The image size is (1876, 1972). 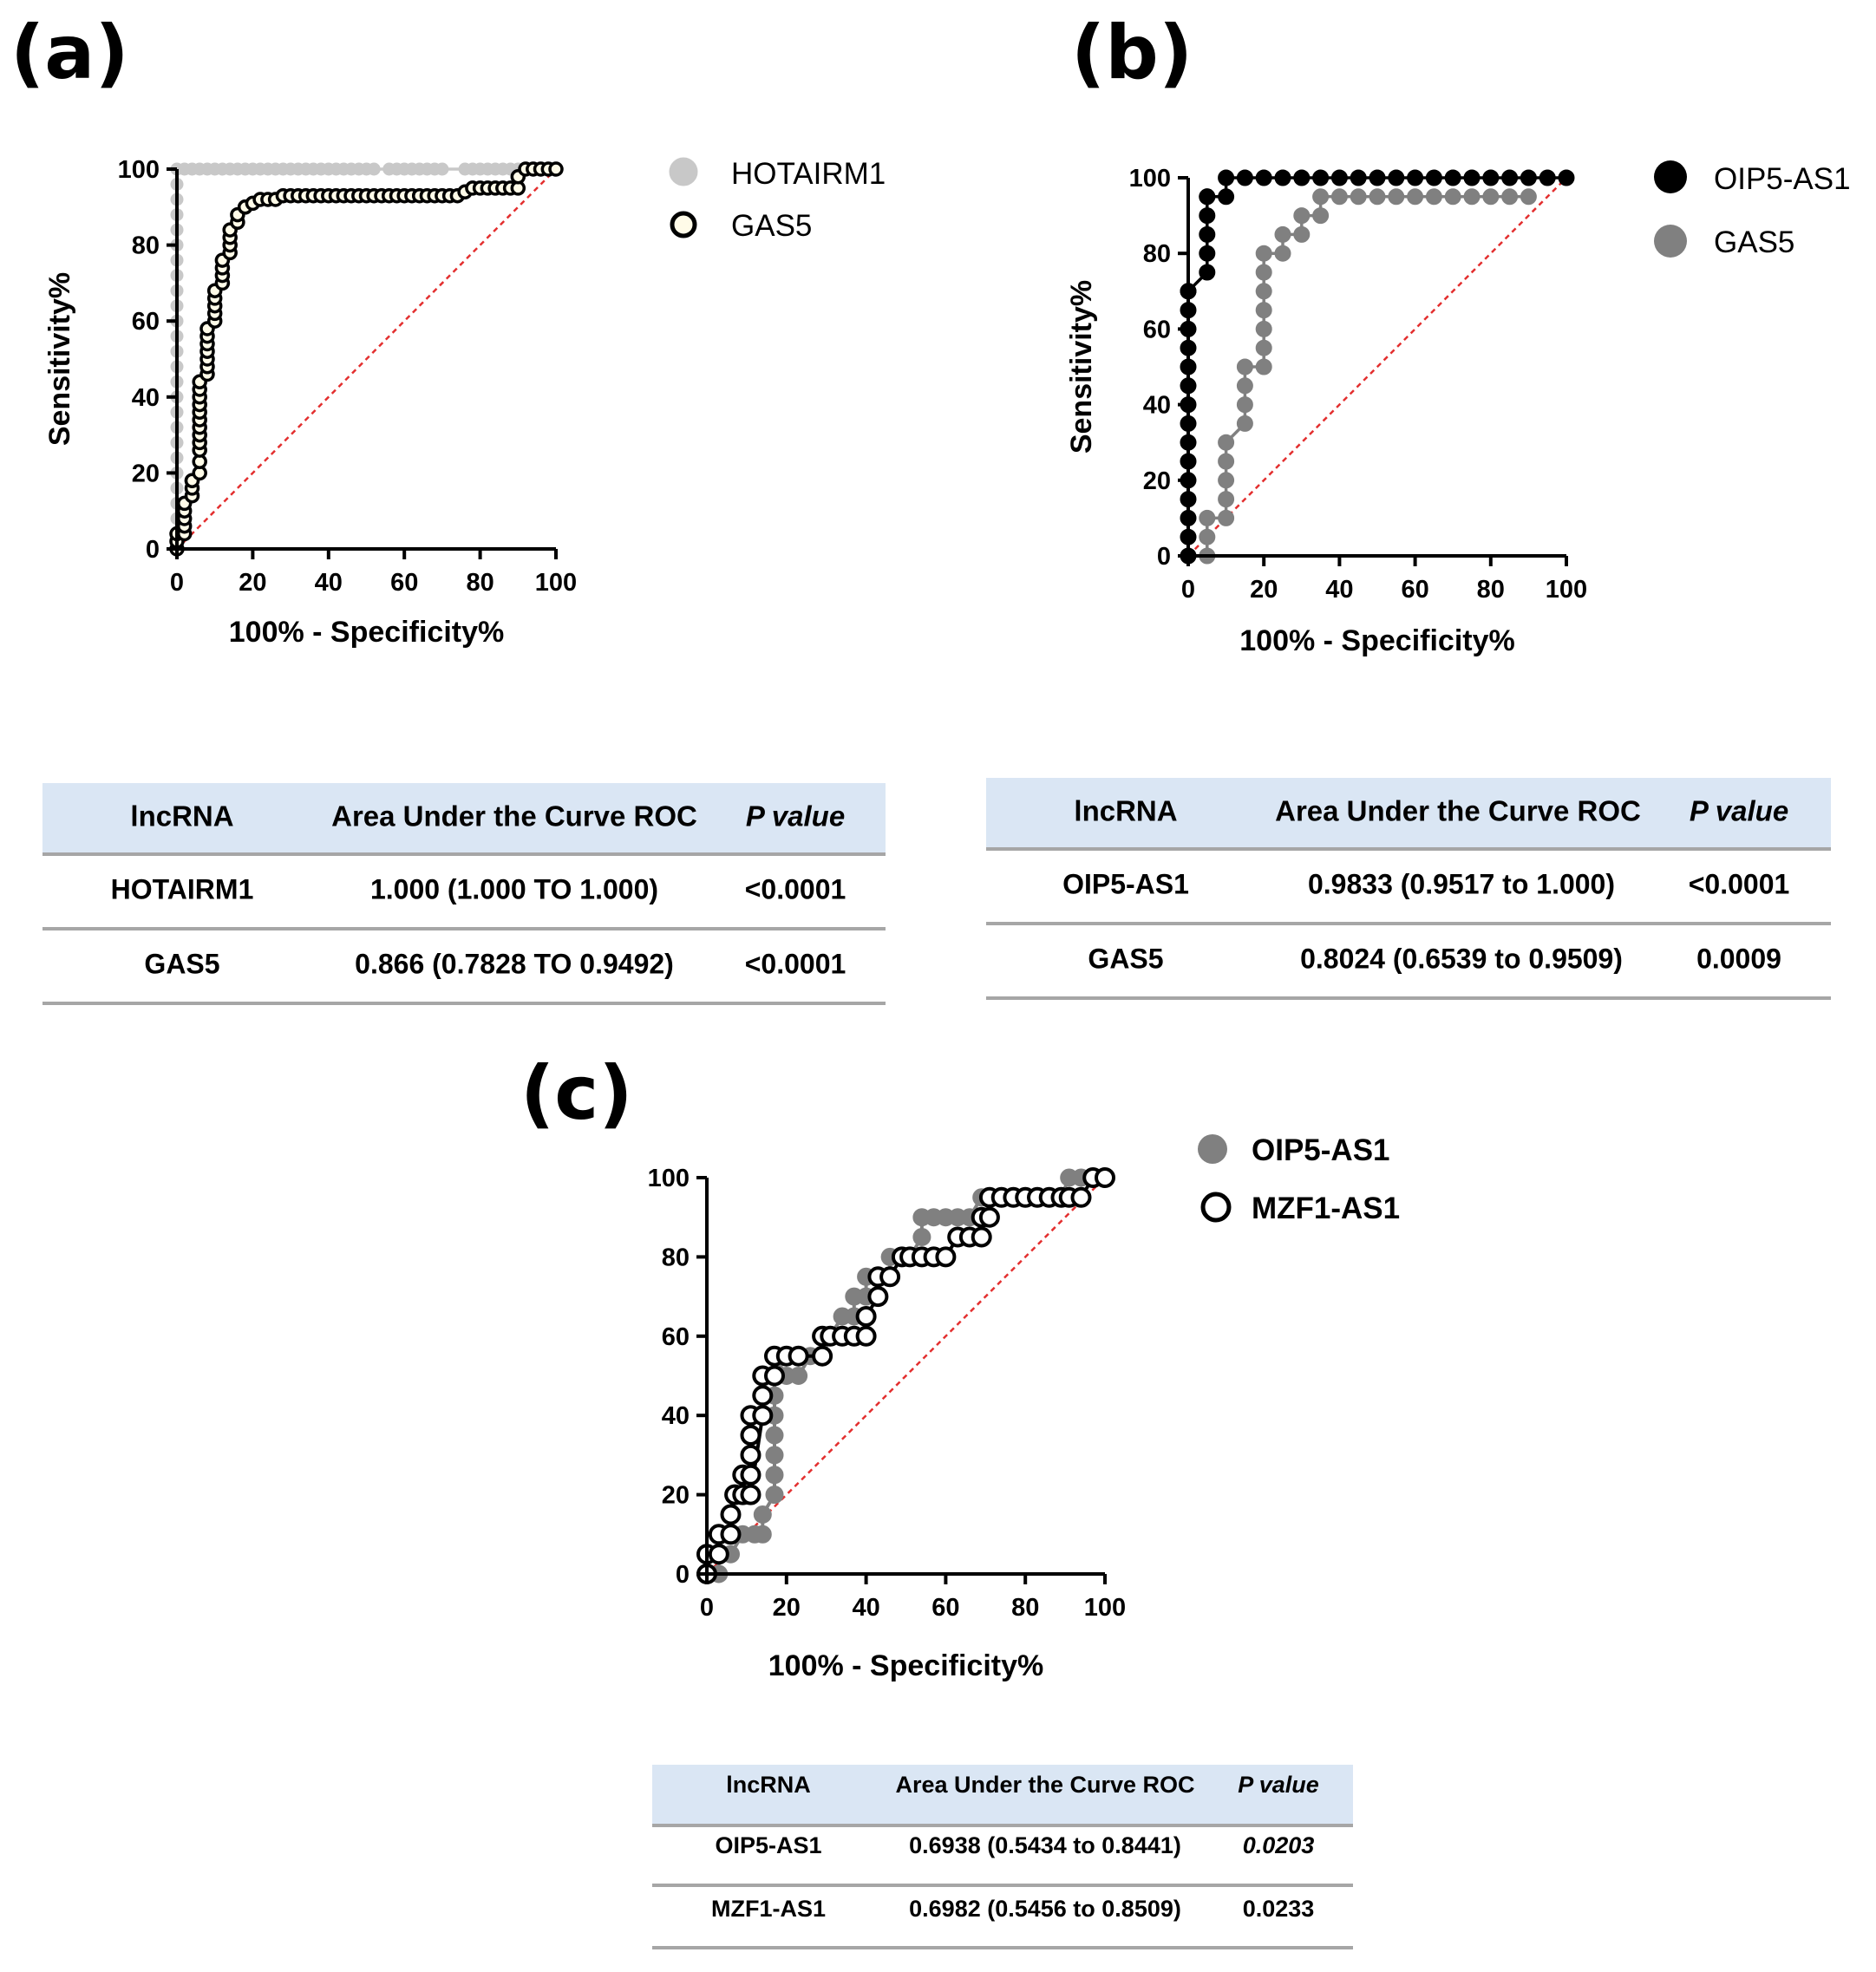 I want to click on y-tick-label: 20, so click(x=1157, y=481).